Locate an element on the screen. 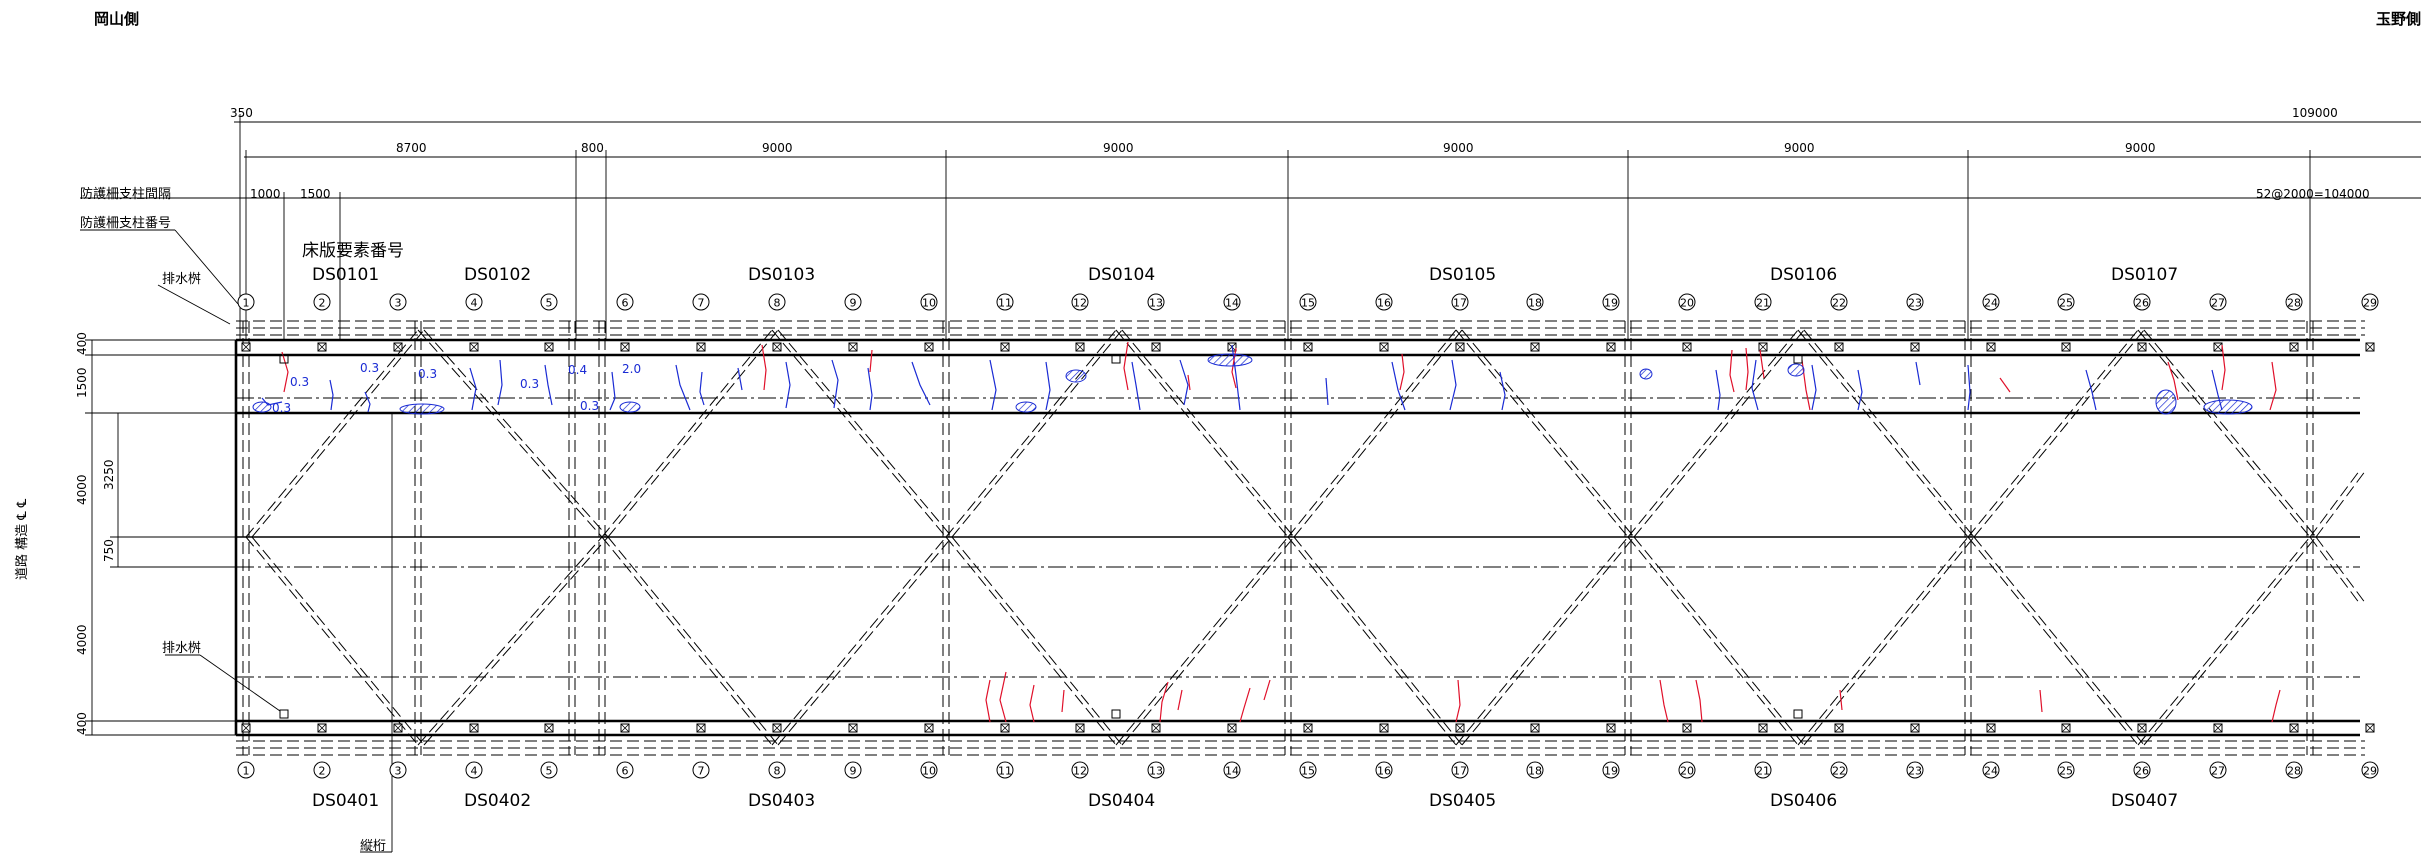 This screenshot has height=858, width=2421. element-label-top: DS0106 is located at coordinates (1803, 275).